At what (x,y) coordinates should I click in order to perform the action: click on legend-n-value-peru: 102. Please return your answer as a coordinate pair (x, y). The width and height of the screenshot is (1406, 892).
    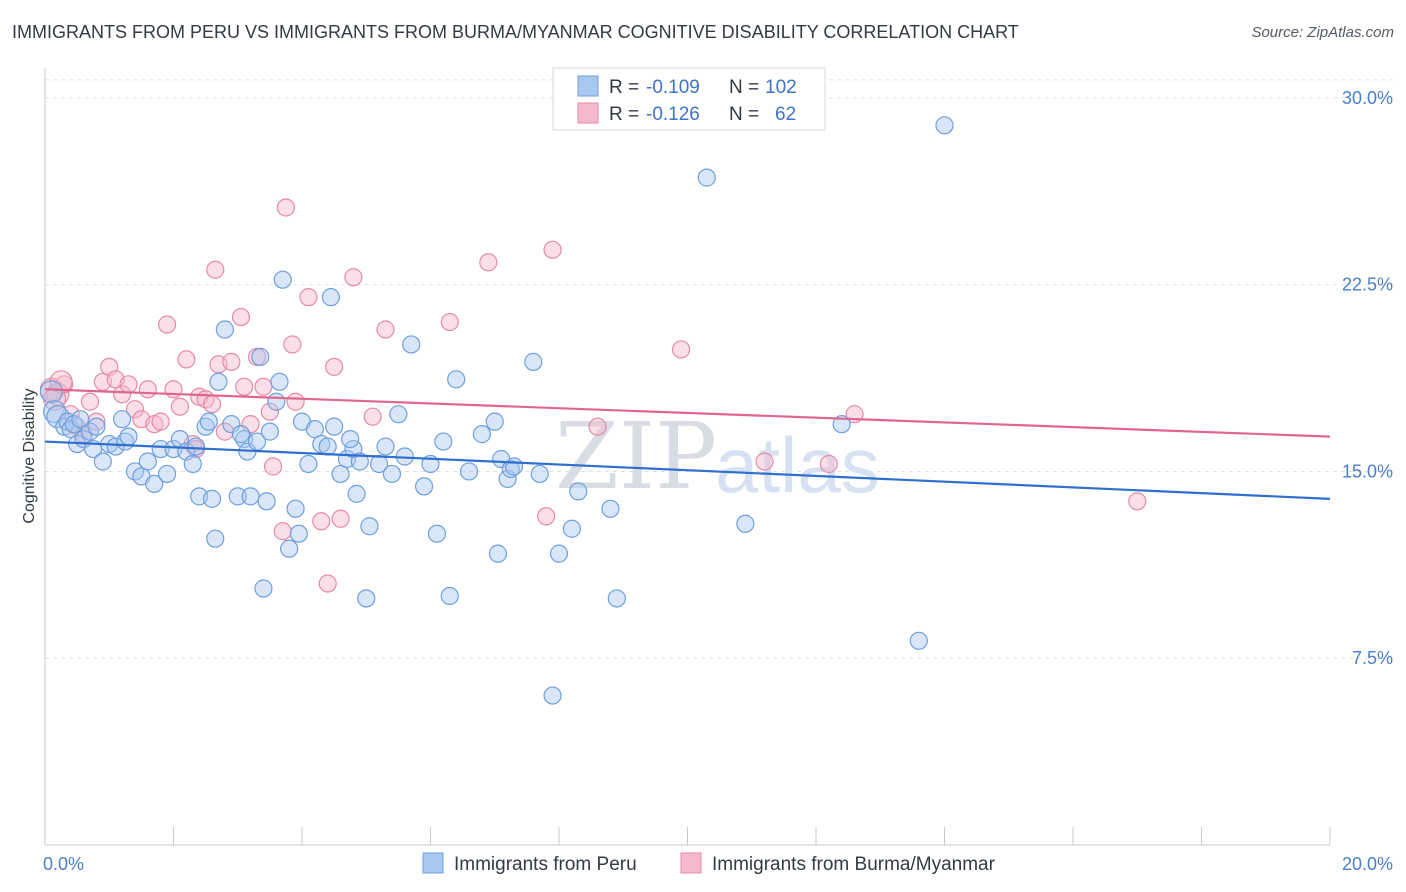
    Looking at the image, I should click on (781, 87).